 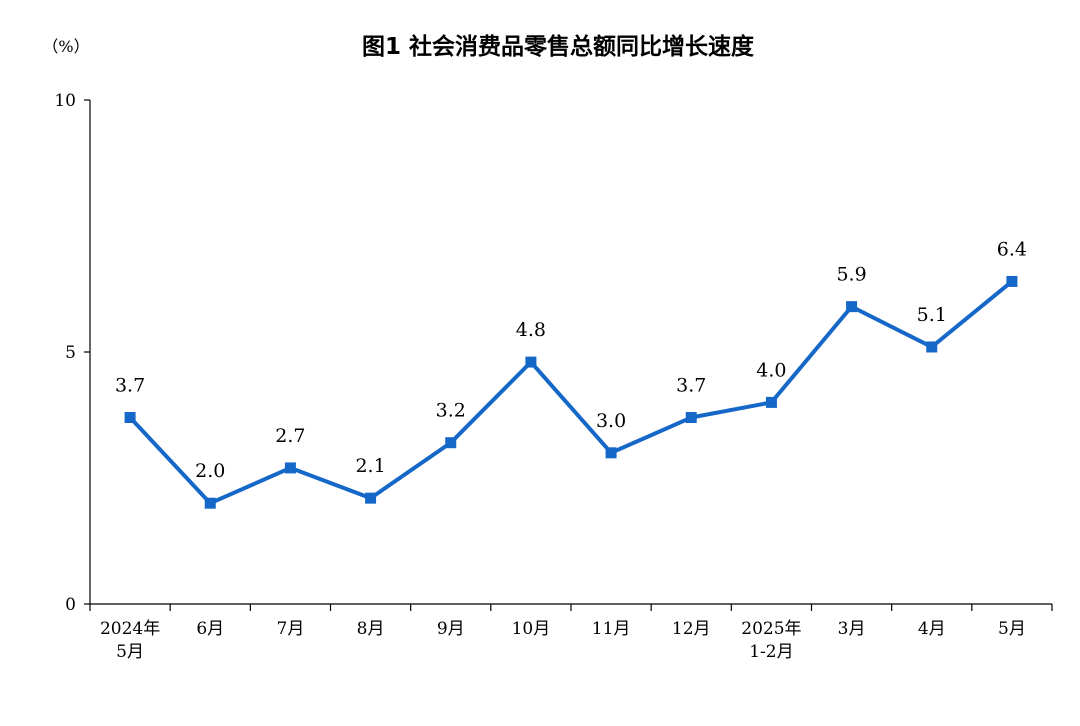 I want to click on x-tick-label: 6月, so click(x=210, y=629).